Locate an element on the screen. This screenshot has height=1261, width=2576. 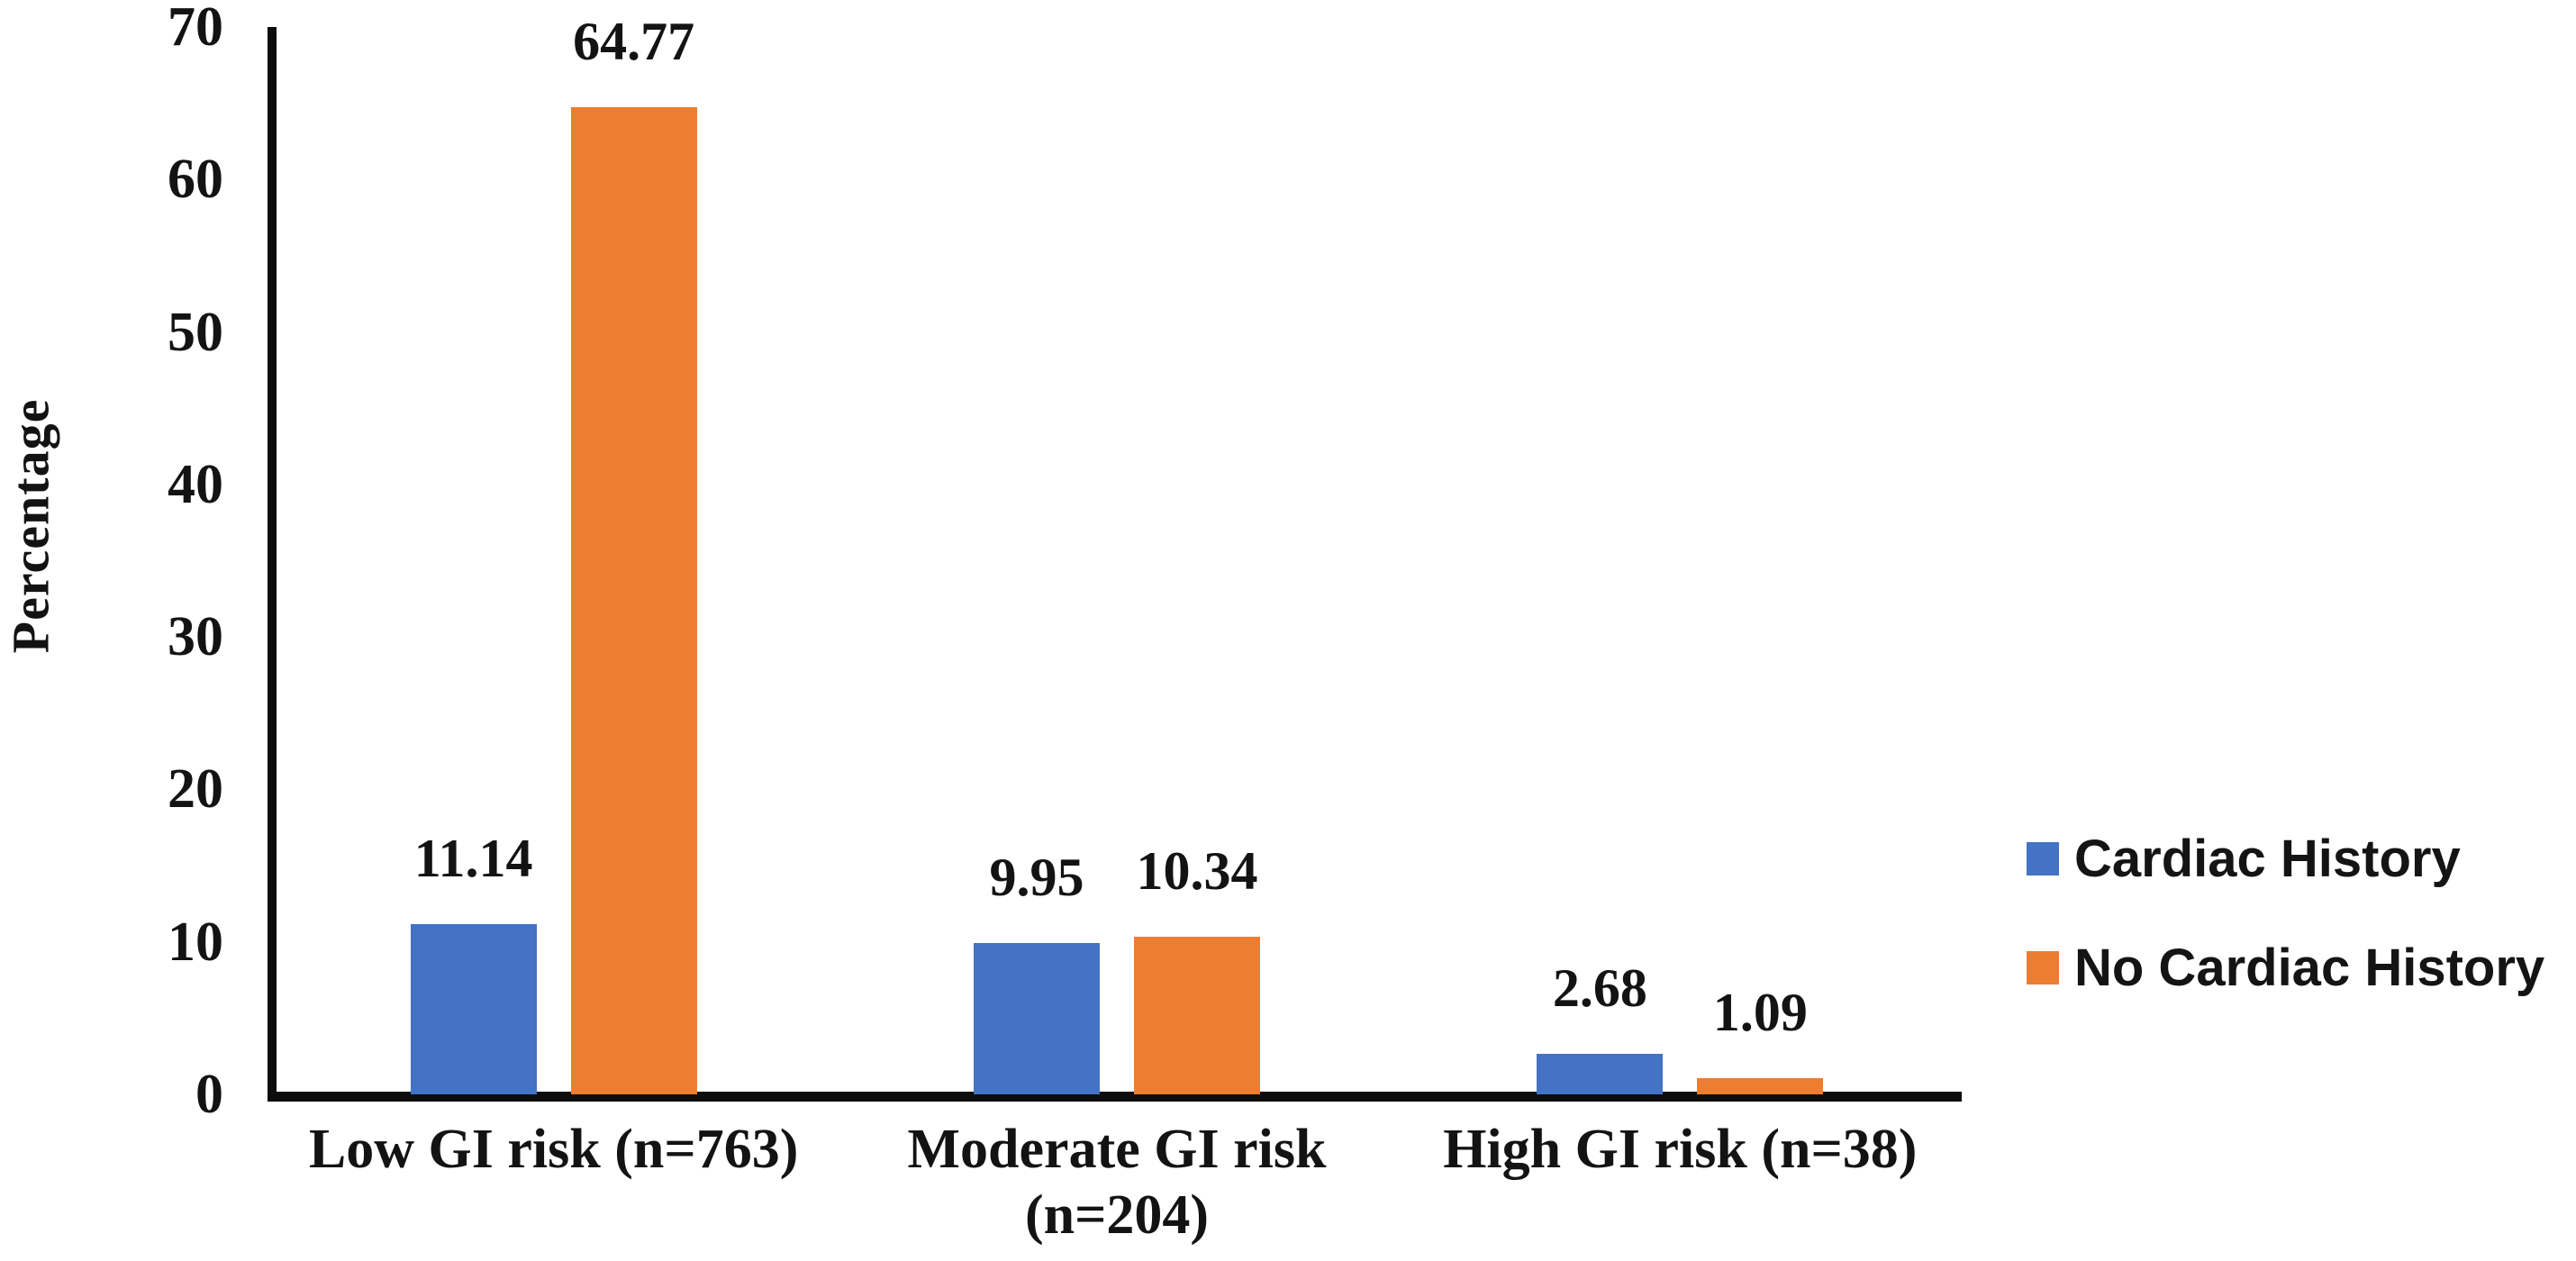
y-tick-label-0: 0 is located at coordinates (209, 1094).